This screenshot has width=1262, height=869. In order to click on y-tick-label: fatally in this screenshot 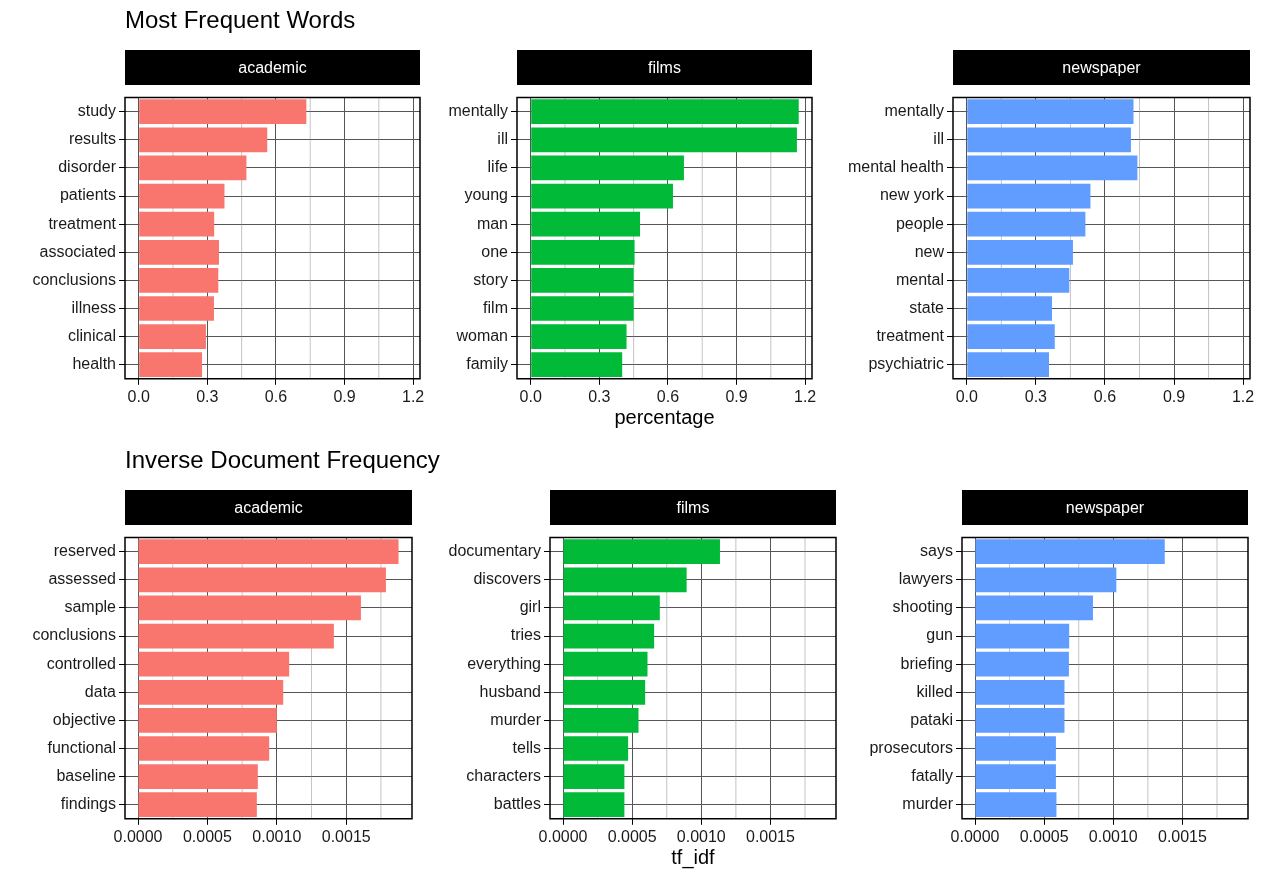, I will do `click(932, 776)`.